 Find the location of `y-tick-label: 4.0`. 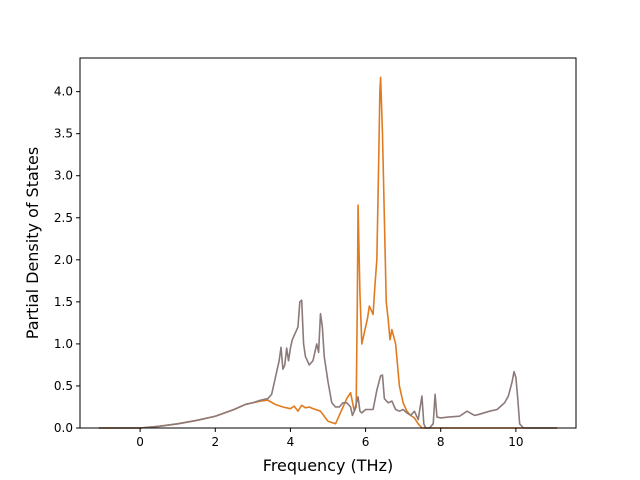

y-tick-label: 4.0 is located at coordinates (63, 92).